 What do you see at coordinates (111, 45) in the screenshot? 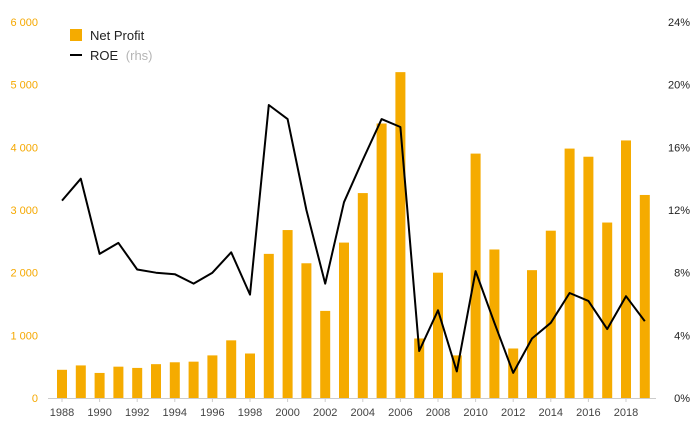
I see `legend: Net Profit ROE (rhs)` at bounding box center [111, 45].